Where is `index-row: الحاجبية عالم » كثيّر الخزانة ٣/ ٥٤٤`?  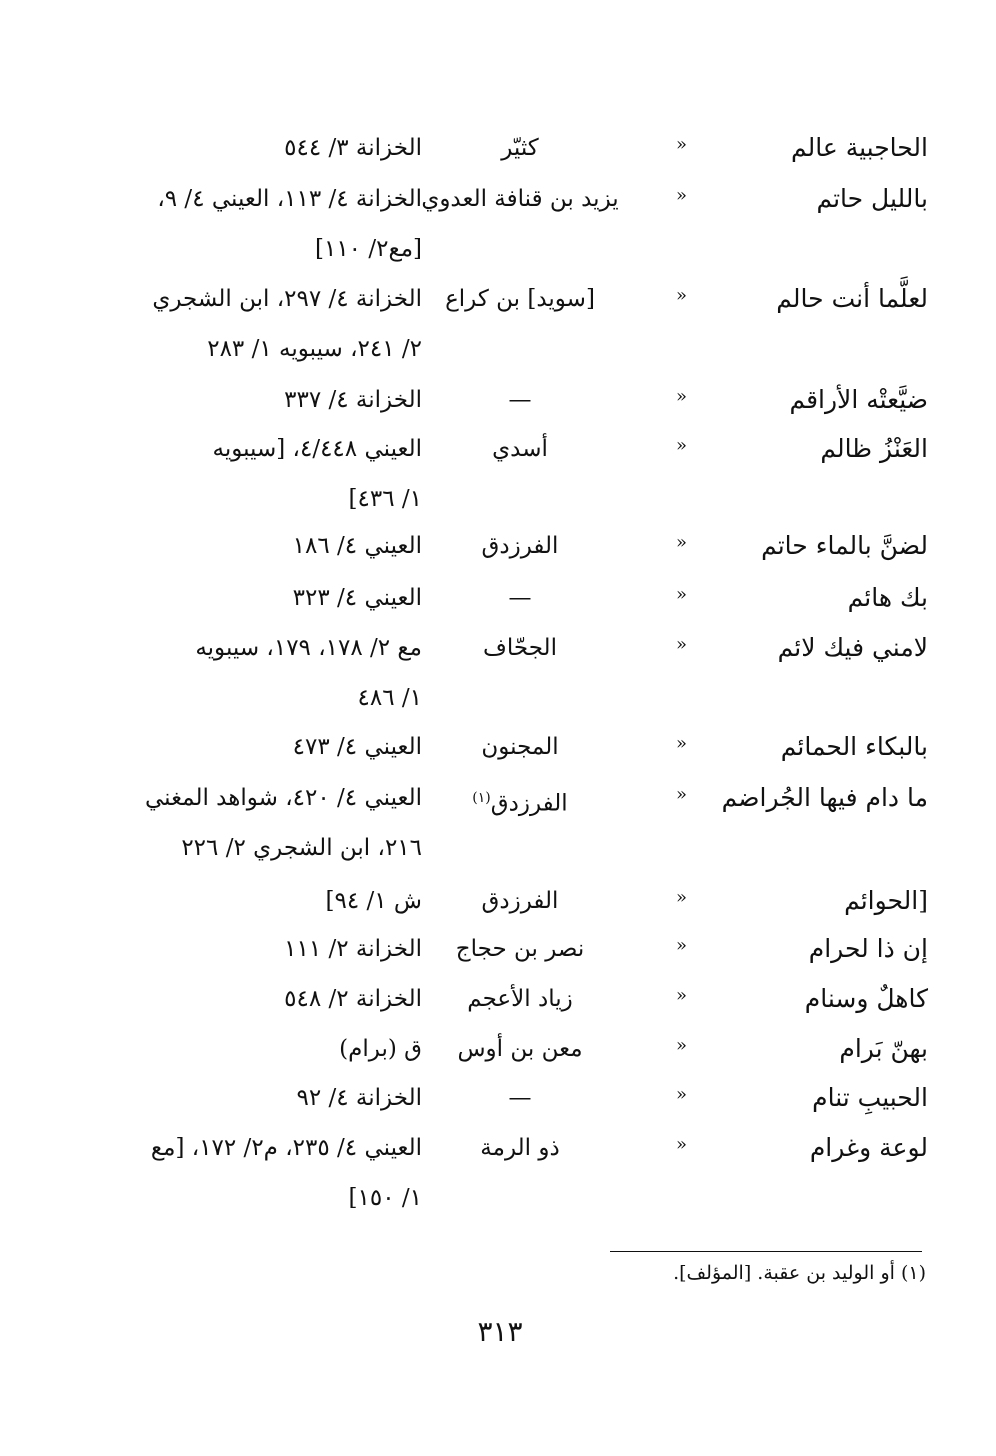 index-row: الحاجبية عالم » كثيّر الخزانة ٣/ ٥٤٤ is located at coordinates (498, 157).